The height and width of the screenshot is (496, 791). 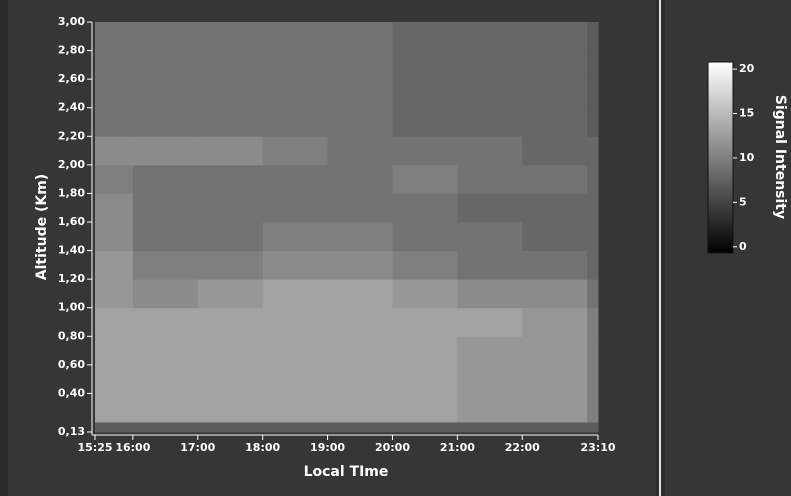 I want to click on x-tick-label: 18:00, so click(x=262, y=447).